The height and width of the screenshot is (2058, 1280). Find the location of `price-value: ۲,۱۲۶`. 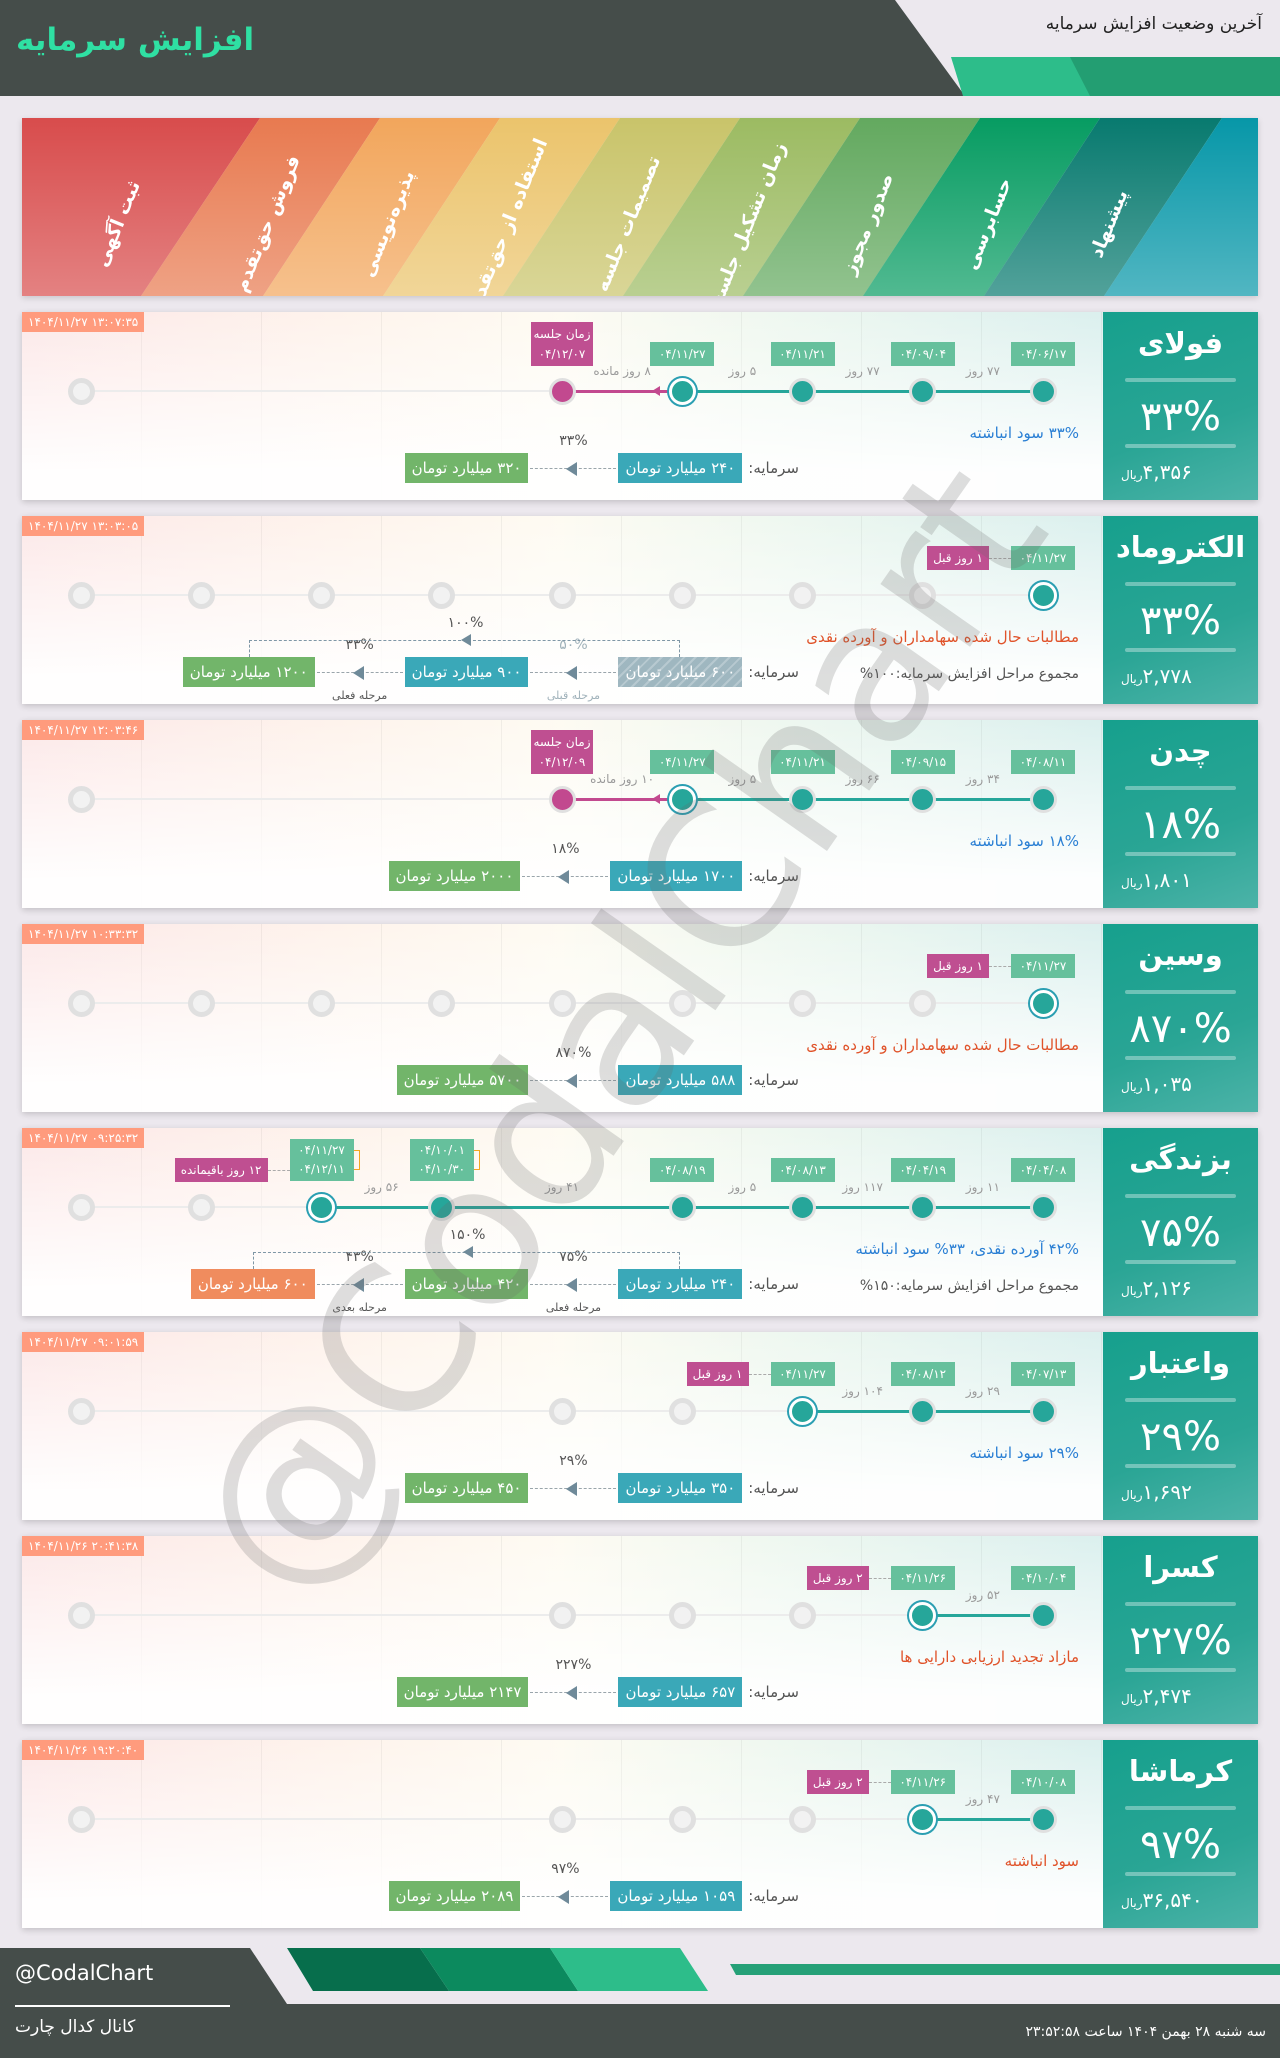

price-value: ۲,۱۲۶ is located at coordinates (1167, 1288).